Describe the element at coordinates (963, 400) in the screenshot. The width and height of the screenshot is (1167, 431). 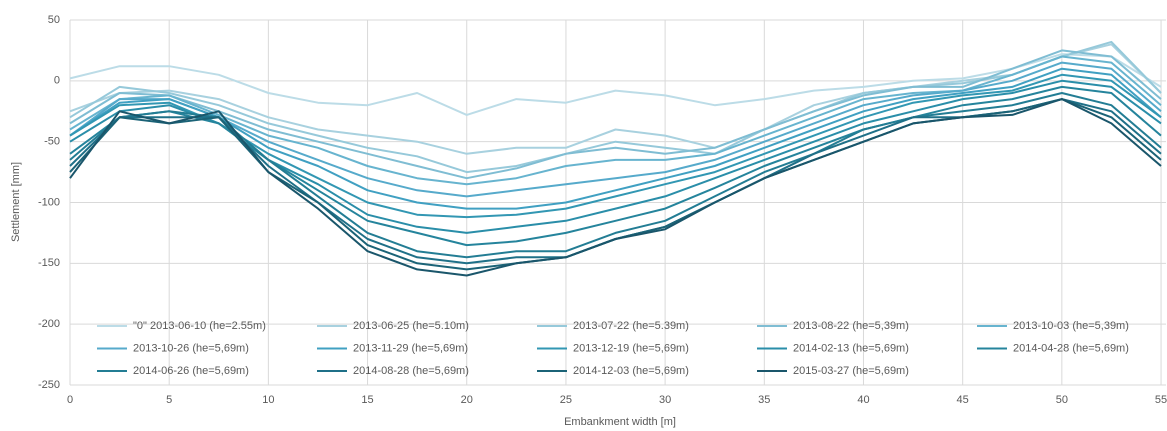
I see `x-tick-label: 45` at that location.